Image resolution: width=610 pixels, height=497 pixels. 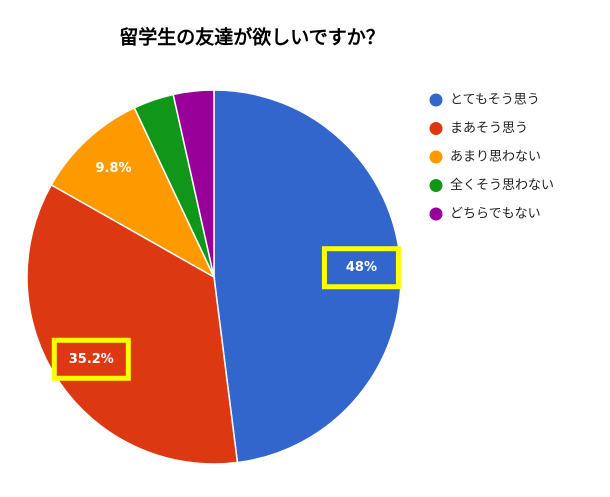 I want to click on legend-label: あまり思わない, so click(x=495, y=157).